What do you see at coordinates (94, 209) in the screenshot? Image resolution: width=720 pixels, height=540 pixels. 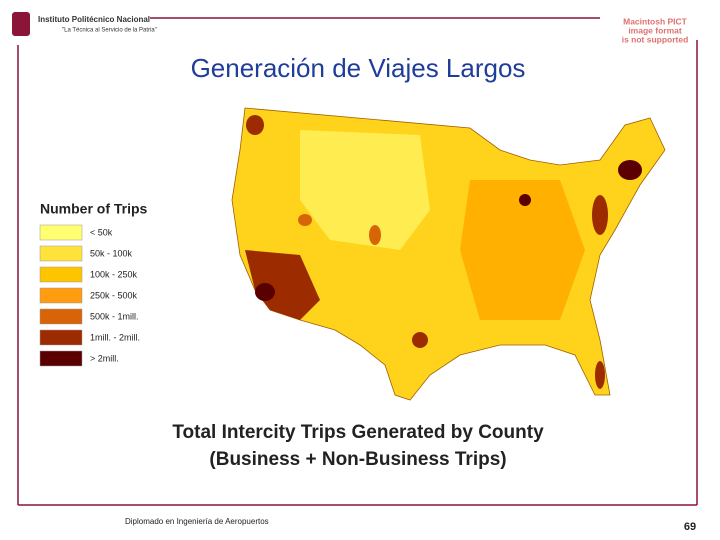 I see `legend-title: Number of Trips` at bounding box center [94, 209].